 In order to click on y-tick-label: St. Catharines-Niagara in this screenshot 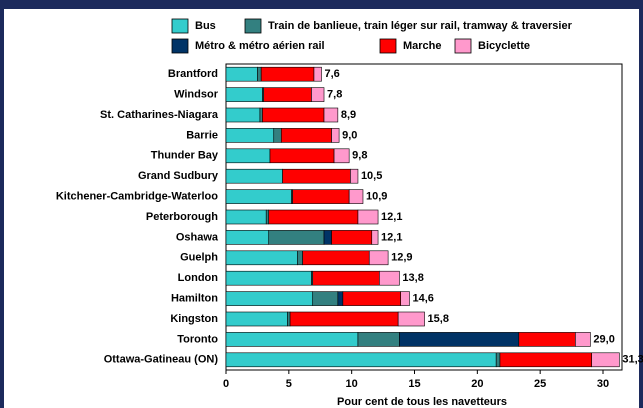, I will do `click(159, 115)`.